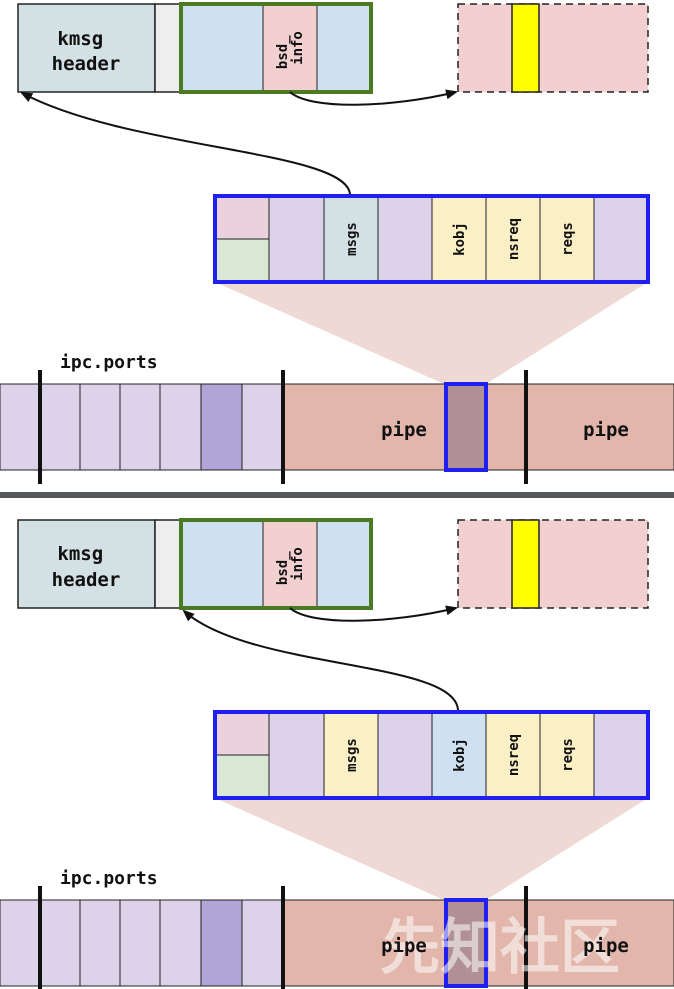 This screenshot has height=989, width=674. I want to click on port-field-nsreq, so click(513, 239).